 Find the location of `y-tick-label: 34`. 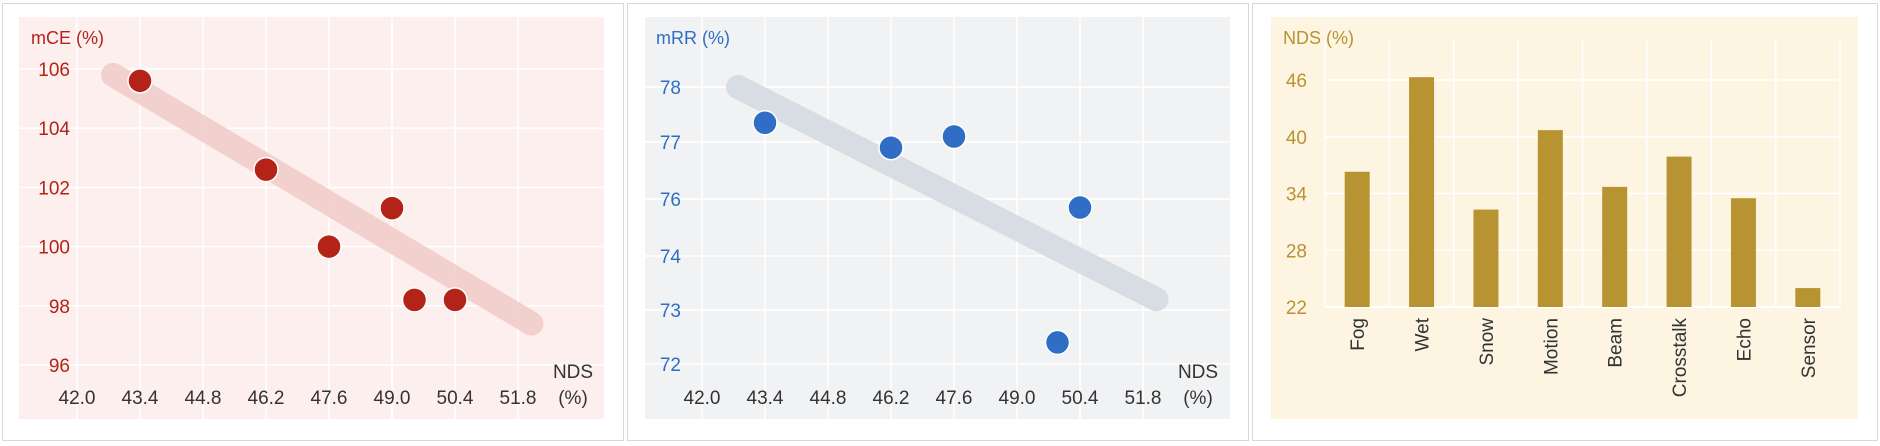

y-tick-label: 34 is located at coordinates (1297, 195).